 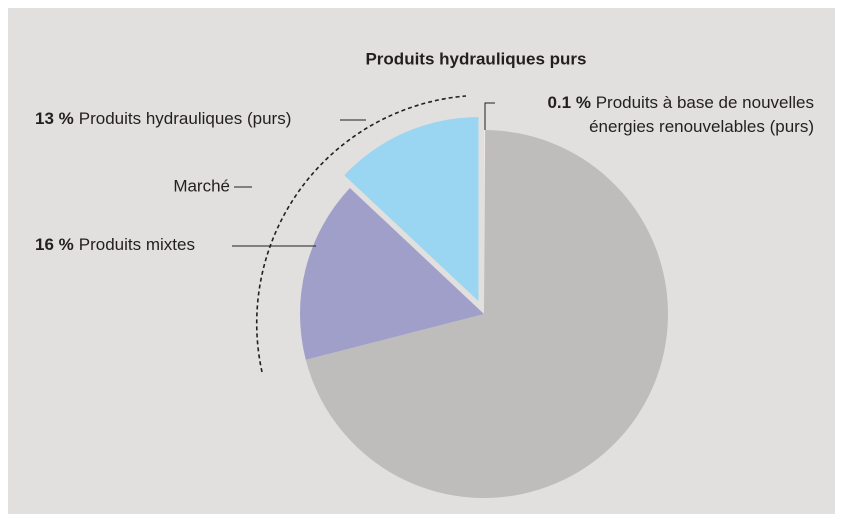 I want to click on label: 13 % Produits hydrauliques (purs), so click(x=163, y=118).